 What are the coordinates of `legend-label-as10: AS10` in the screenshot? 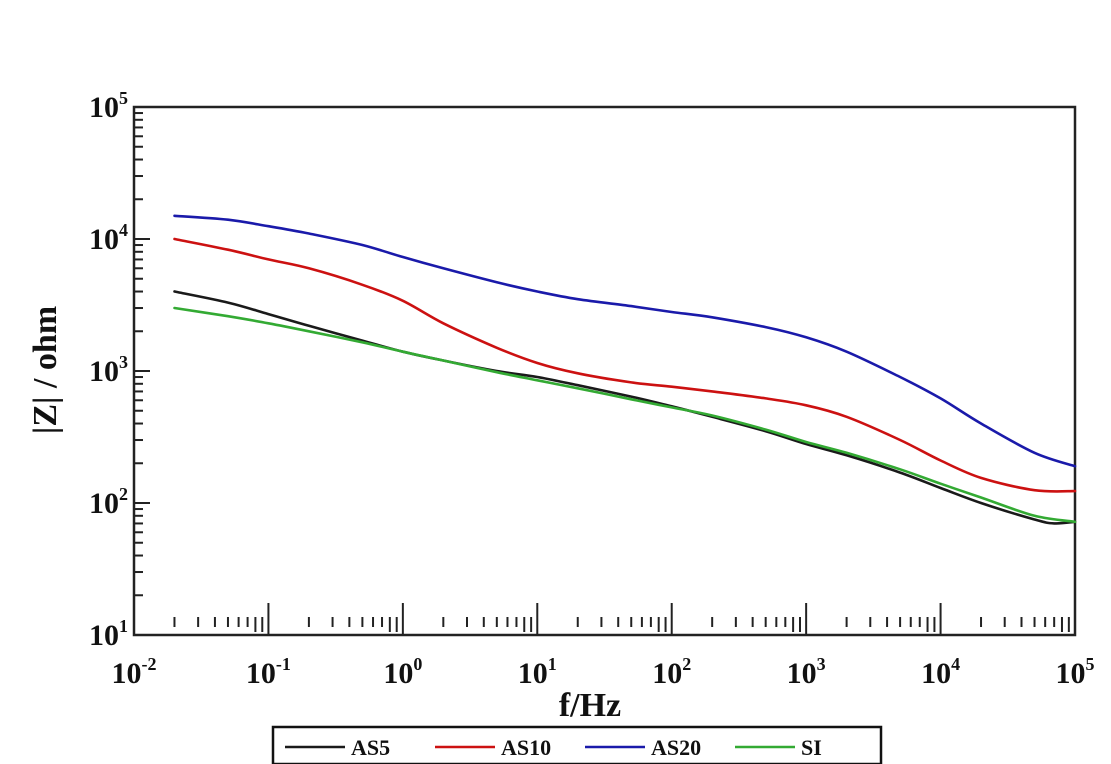 It's located at (526, 747).